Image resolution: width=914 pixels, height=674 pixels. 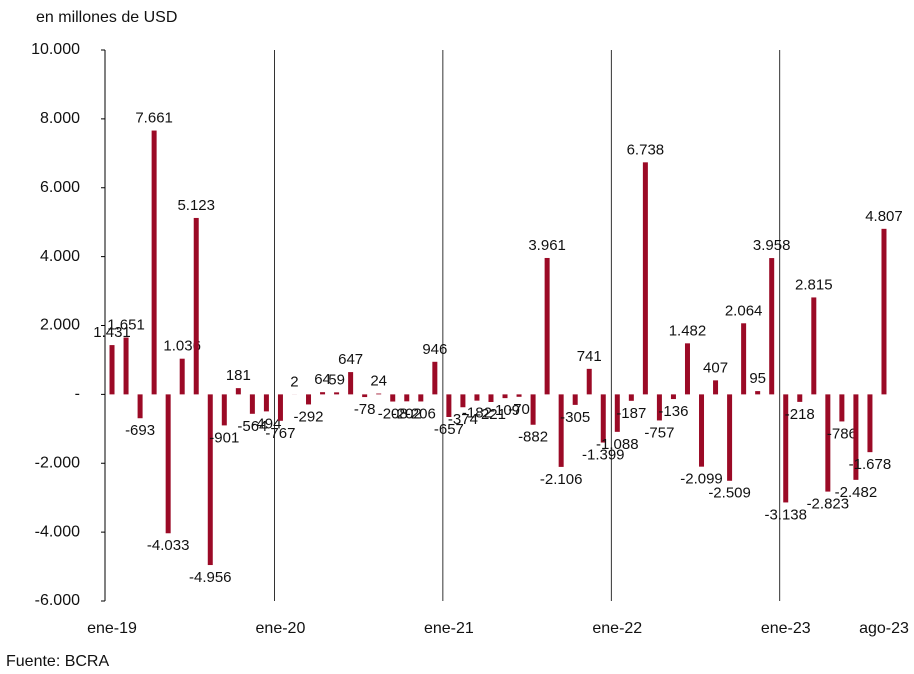 I want to click on value-label: -182, so click(x=477, y=413).